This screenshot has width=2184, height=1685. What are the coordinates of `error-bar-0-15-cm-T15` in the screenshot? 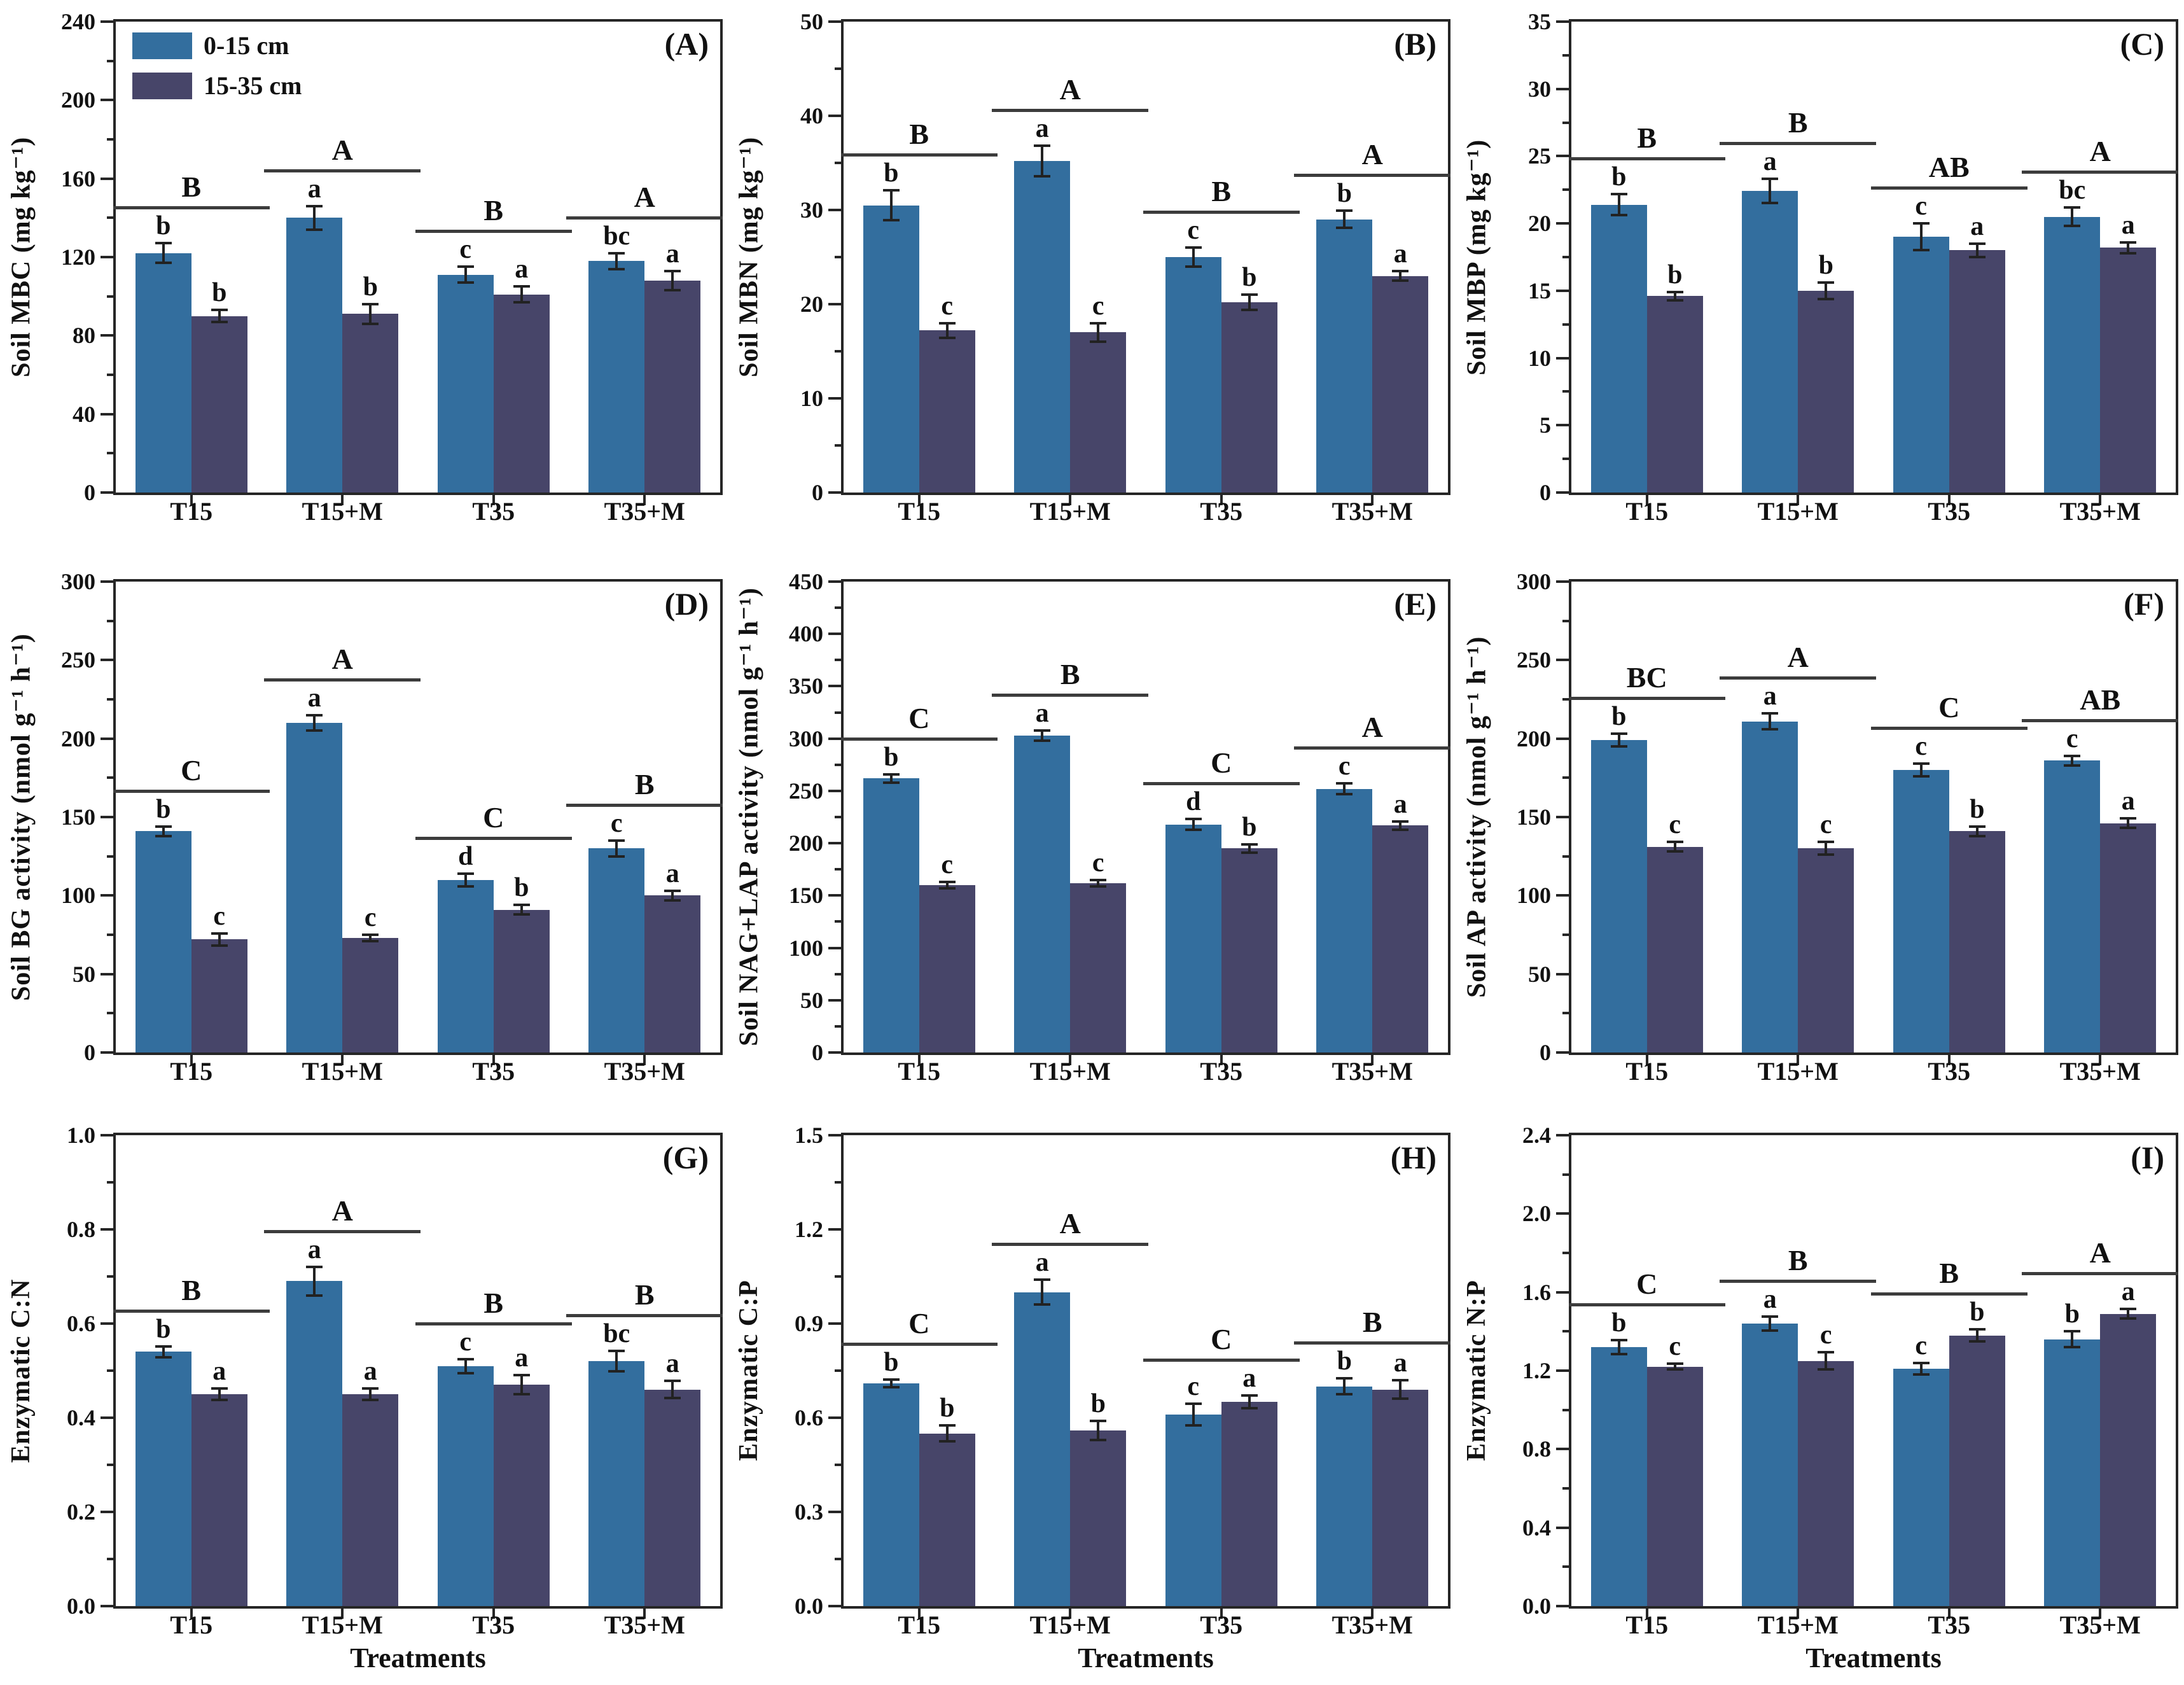 It's located at (163, 1352).